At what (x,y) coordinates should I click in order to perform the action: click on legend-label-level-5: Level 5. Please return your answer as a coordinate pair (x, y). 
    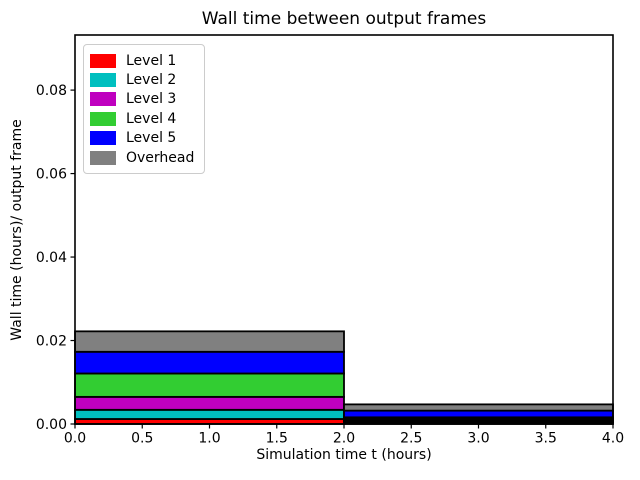
    Looking at the image, I should click on (151, 138).